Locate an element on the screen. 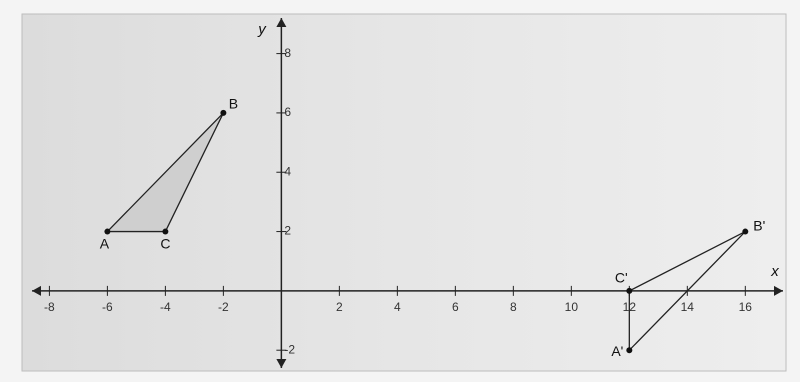 Image resolution: width=800 pixels, height=382 pixels. vertex-label: B is located at coordinates (233, 104).